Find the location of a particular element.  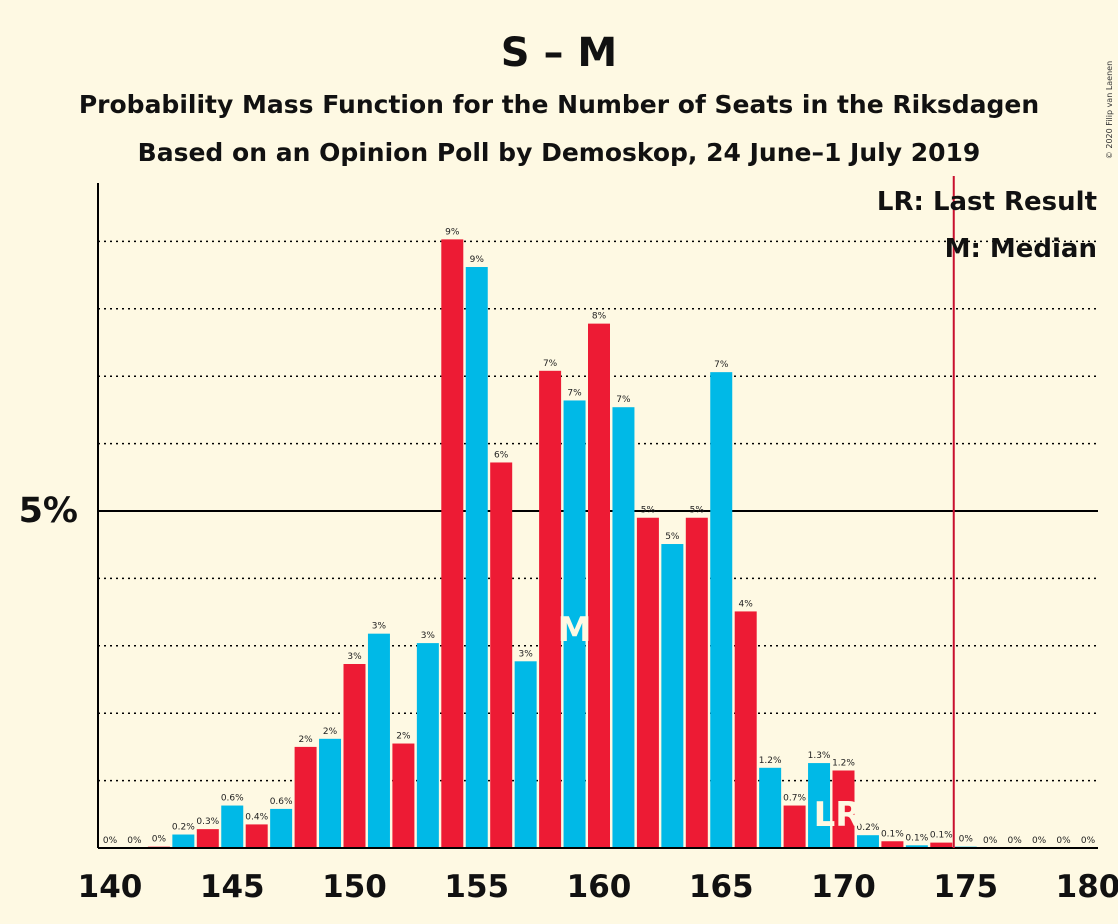

data-label-seat-163: 5% is located at coordinates (672, 537).